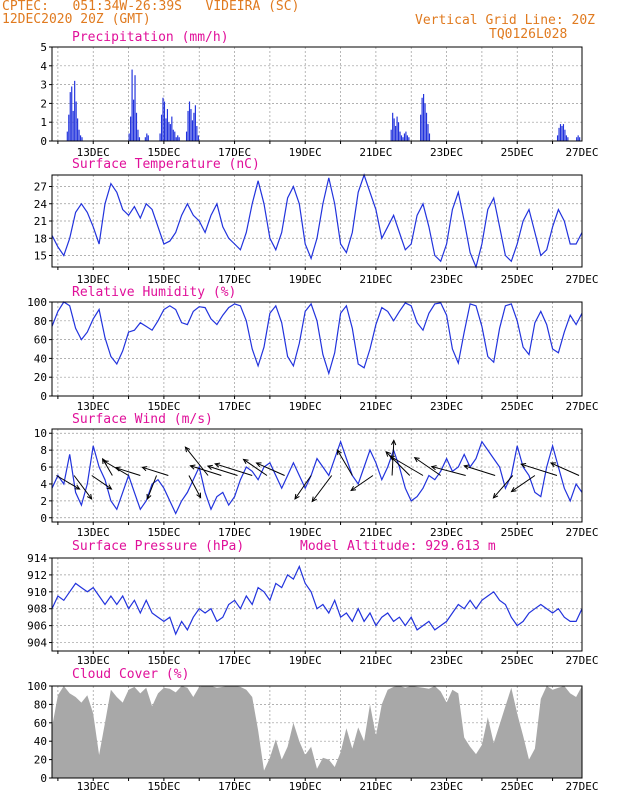 This screenshot has width=618, height=800. Describe the element at coordinates (43, 47) in the screenshot. I see `y-tick-label: 5` at that location.